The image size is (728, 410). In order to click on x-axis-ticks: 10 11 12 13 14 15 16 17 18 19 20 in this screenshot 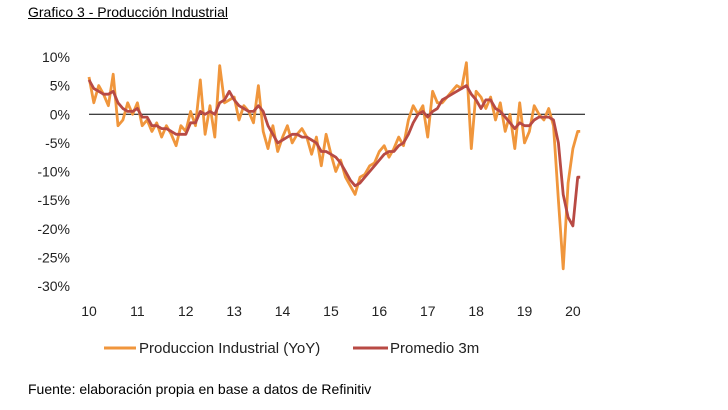, I will do `click(331, 311)`.